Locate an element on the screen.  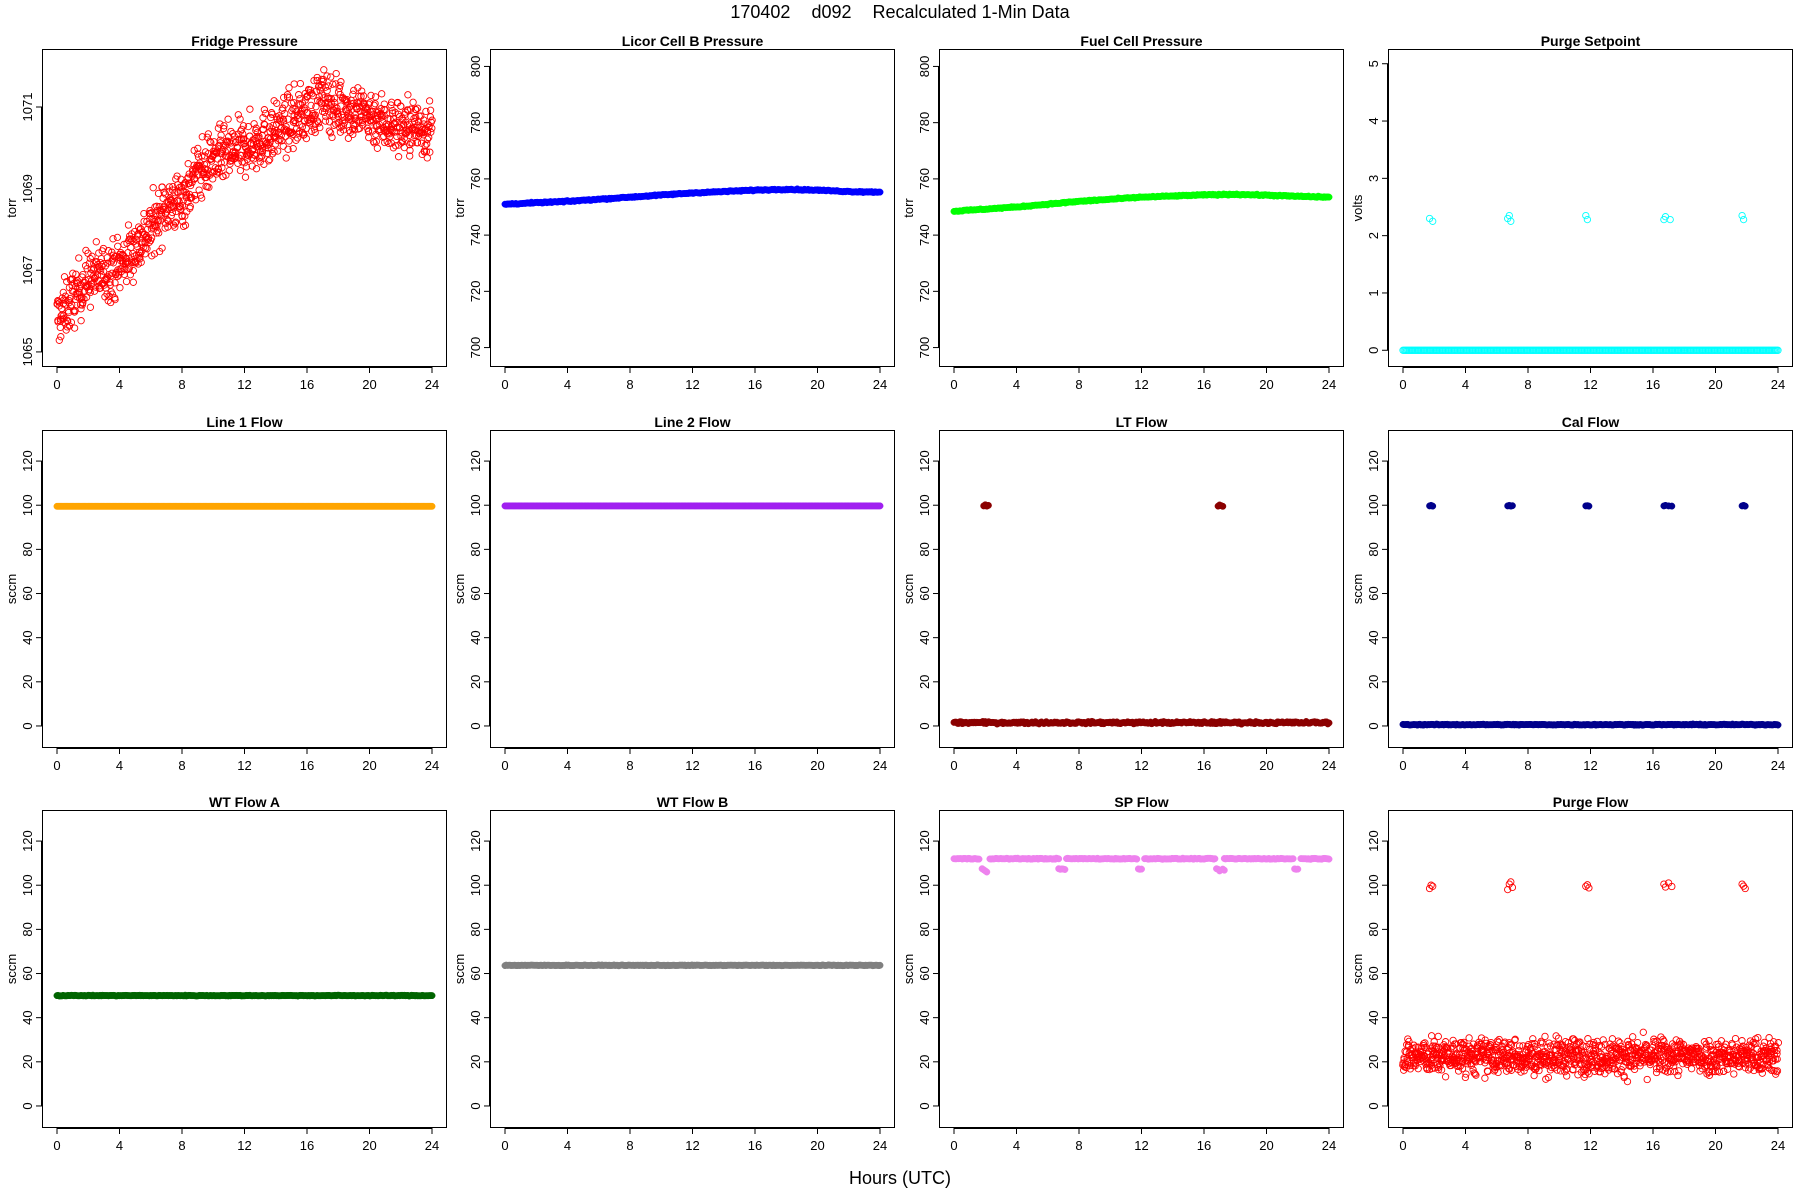
x-tick-label: 20 is located at coordinates (817, 384).